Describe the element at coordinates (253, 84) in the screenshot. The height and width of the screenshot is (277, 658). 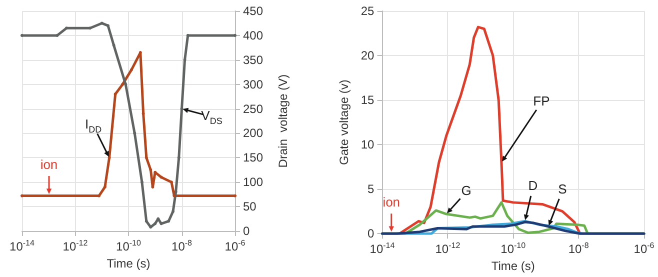
I see `y2-tick-label: 300` at that location.